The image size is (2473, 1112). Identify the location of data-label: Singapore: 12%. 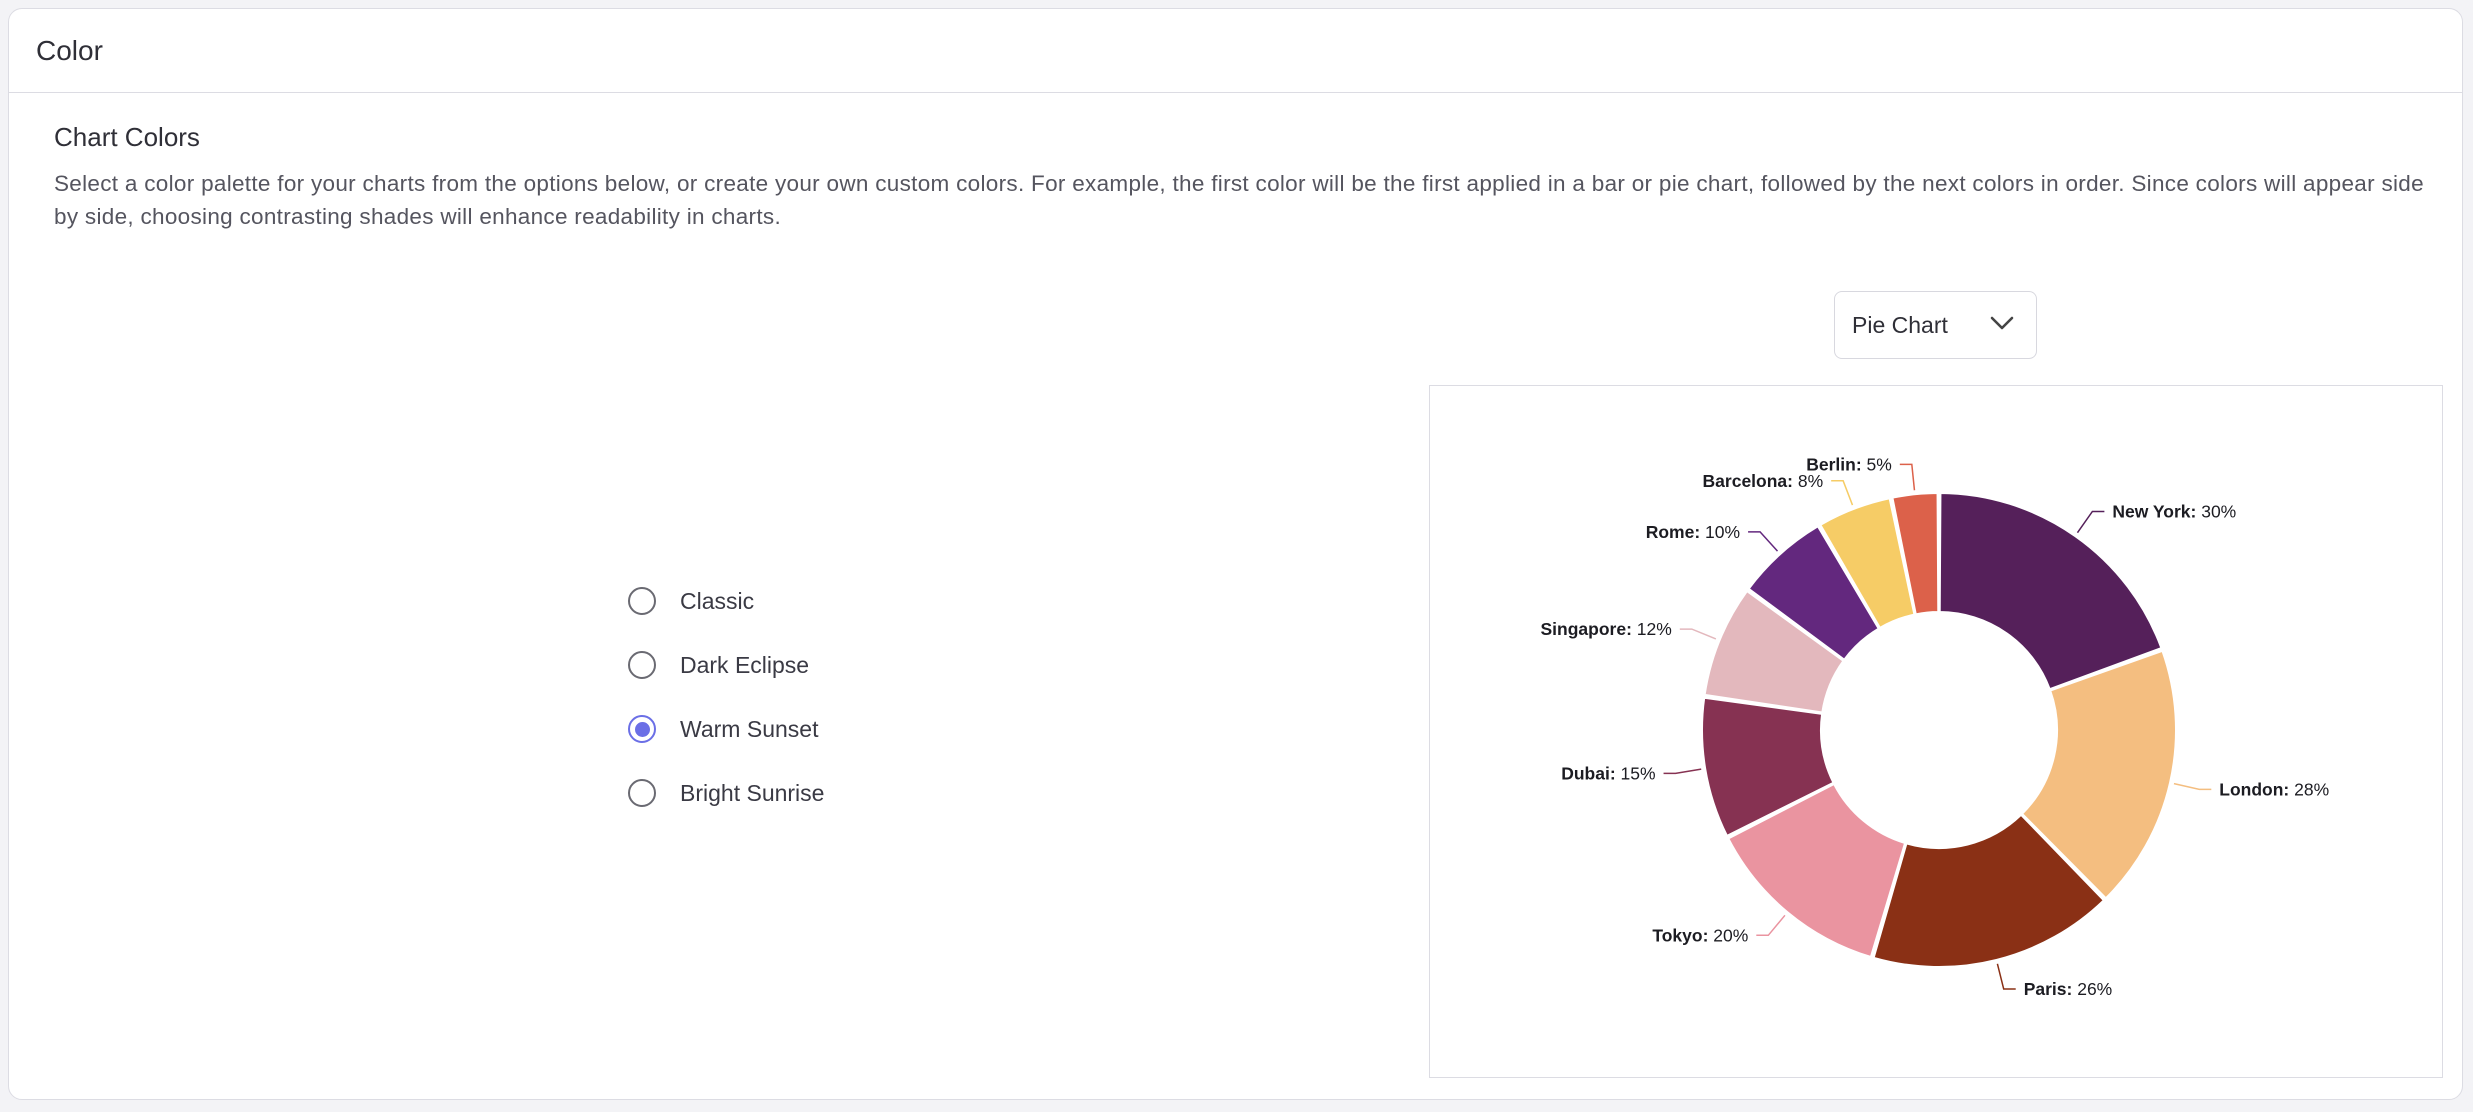
(1606, 629).